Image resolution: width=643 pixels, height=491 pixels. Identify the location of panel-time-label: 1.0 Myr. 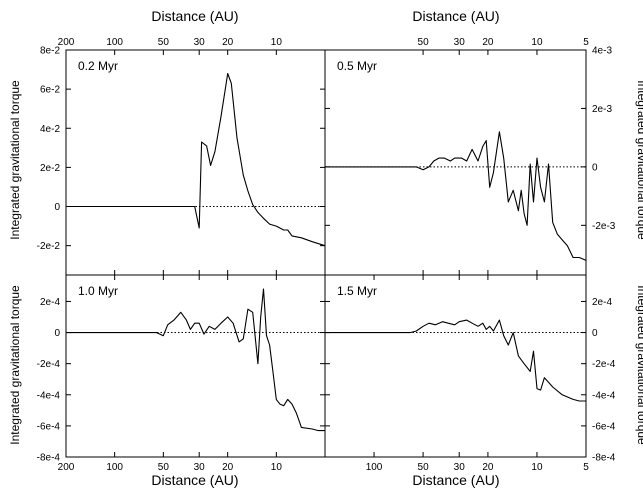
(98, 291).